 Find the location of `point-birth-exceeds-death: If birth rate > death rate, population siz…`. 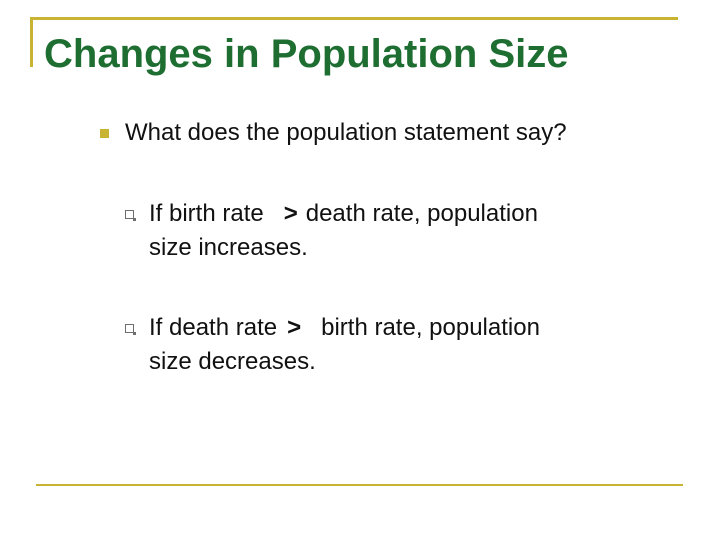

point-birth-exceeds-death: If birth rate > death rate, population siz… is located at coordinates (399, 231).